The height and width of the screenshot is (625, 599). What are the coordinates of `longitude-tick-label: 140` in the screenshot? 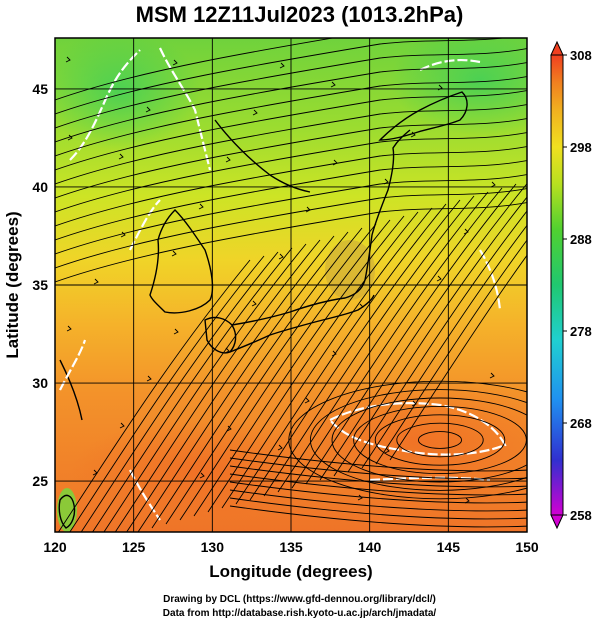 It's located at (370, 547).